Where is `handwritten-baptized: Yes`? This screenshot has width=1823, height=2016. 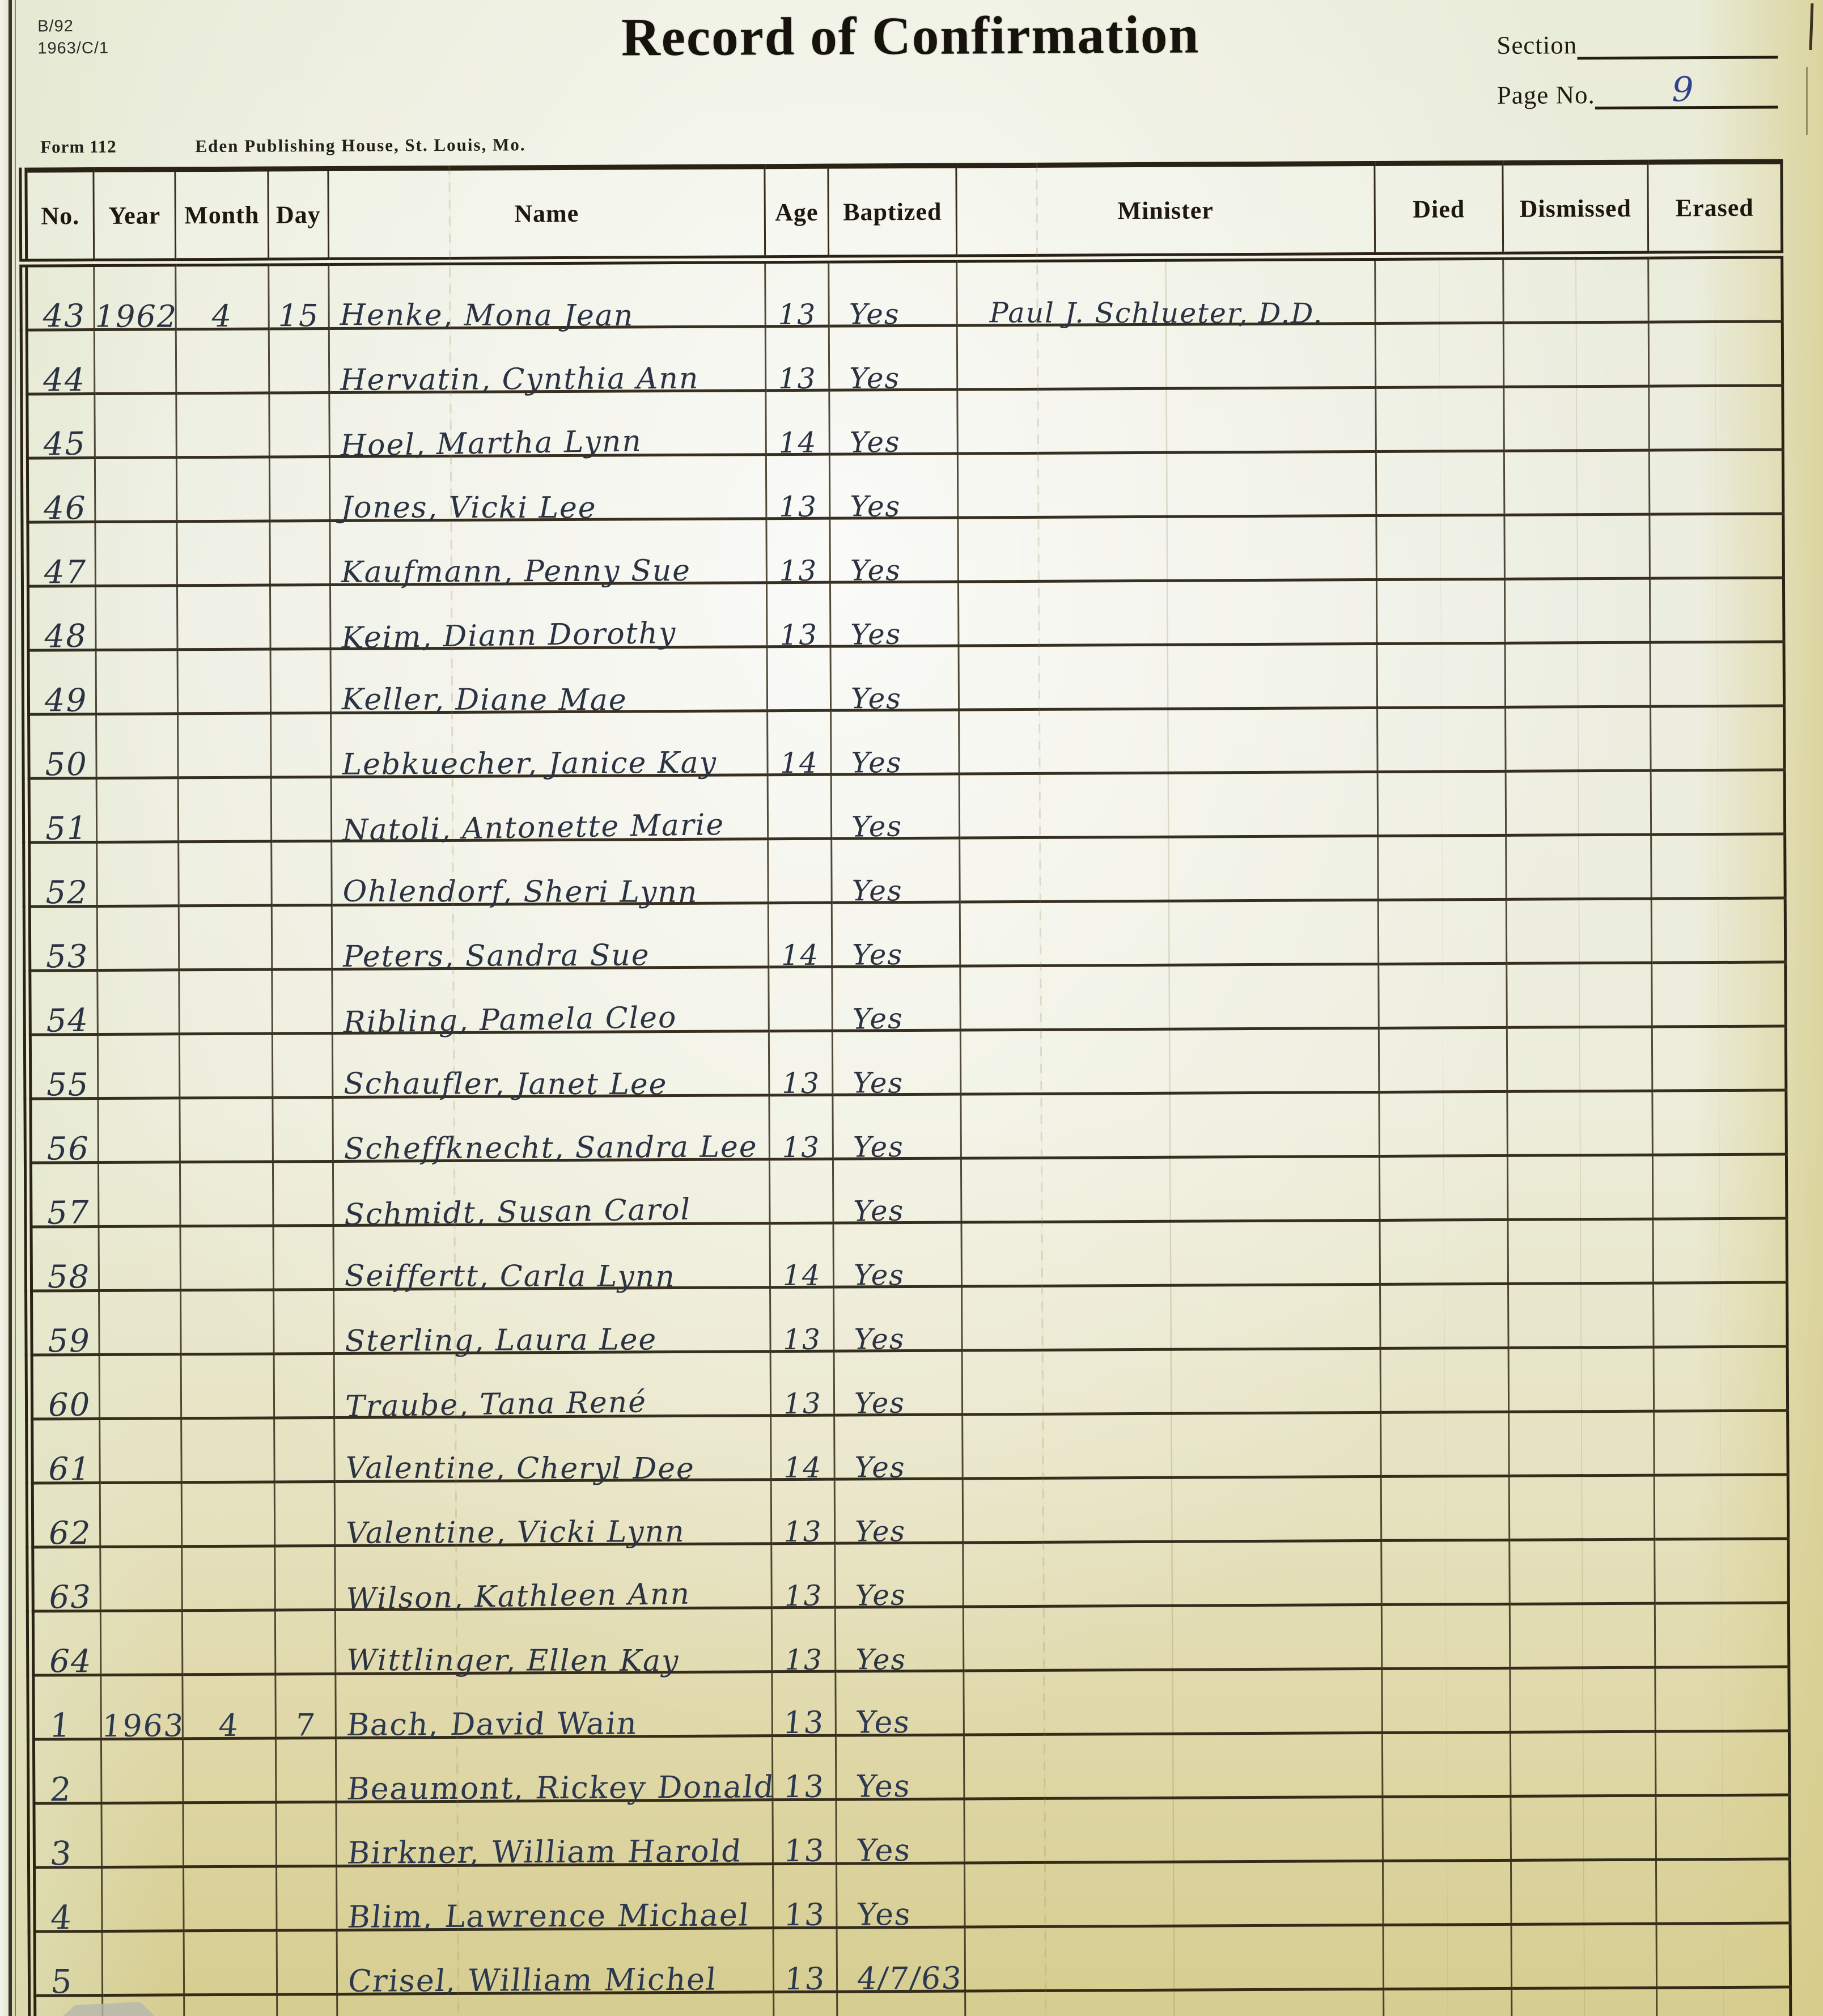 handwritten-baptized: Yes is located at coordinates (876, 698).